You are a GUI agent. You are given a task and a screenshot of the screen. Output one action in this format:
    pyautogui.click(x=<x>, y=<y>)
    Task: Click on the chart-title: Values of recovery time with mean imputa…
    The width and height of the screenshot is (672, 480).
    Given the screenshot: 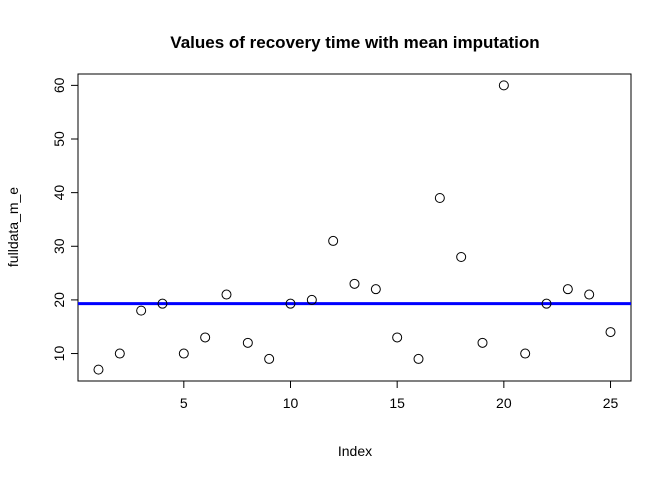 What is the action you would take?
    pyautogui.click(x=354, y=42)
    